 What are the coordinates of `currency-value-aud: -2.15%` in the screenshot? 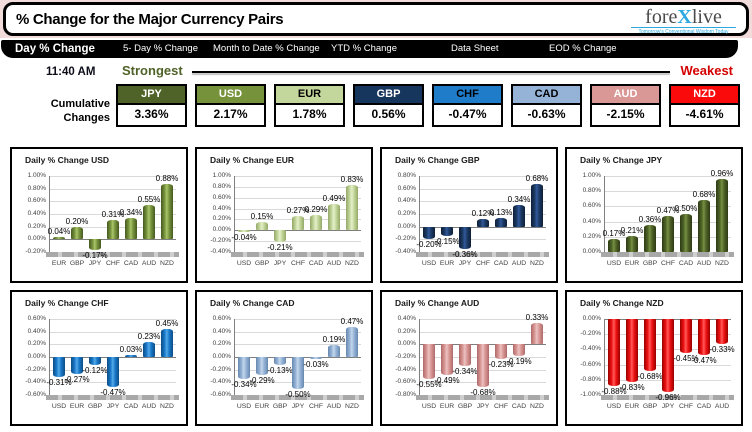 It's located at (625, 116).